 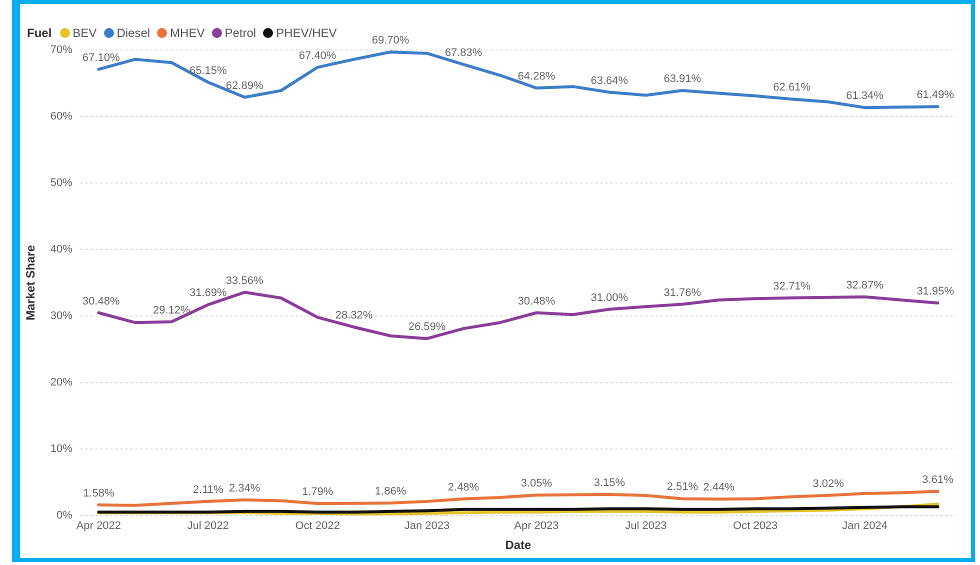 I want to click on data-label: 3.02%, so click(x=828, y=484).